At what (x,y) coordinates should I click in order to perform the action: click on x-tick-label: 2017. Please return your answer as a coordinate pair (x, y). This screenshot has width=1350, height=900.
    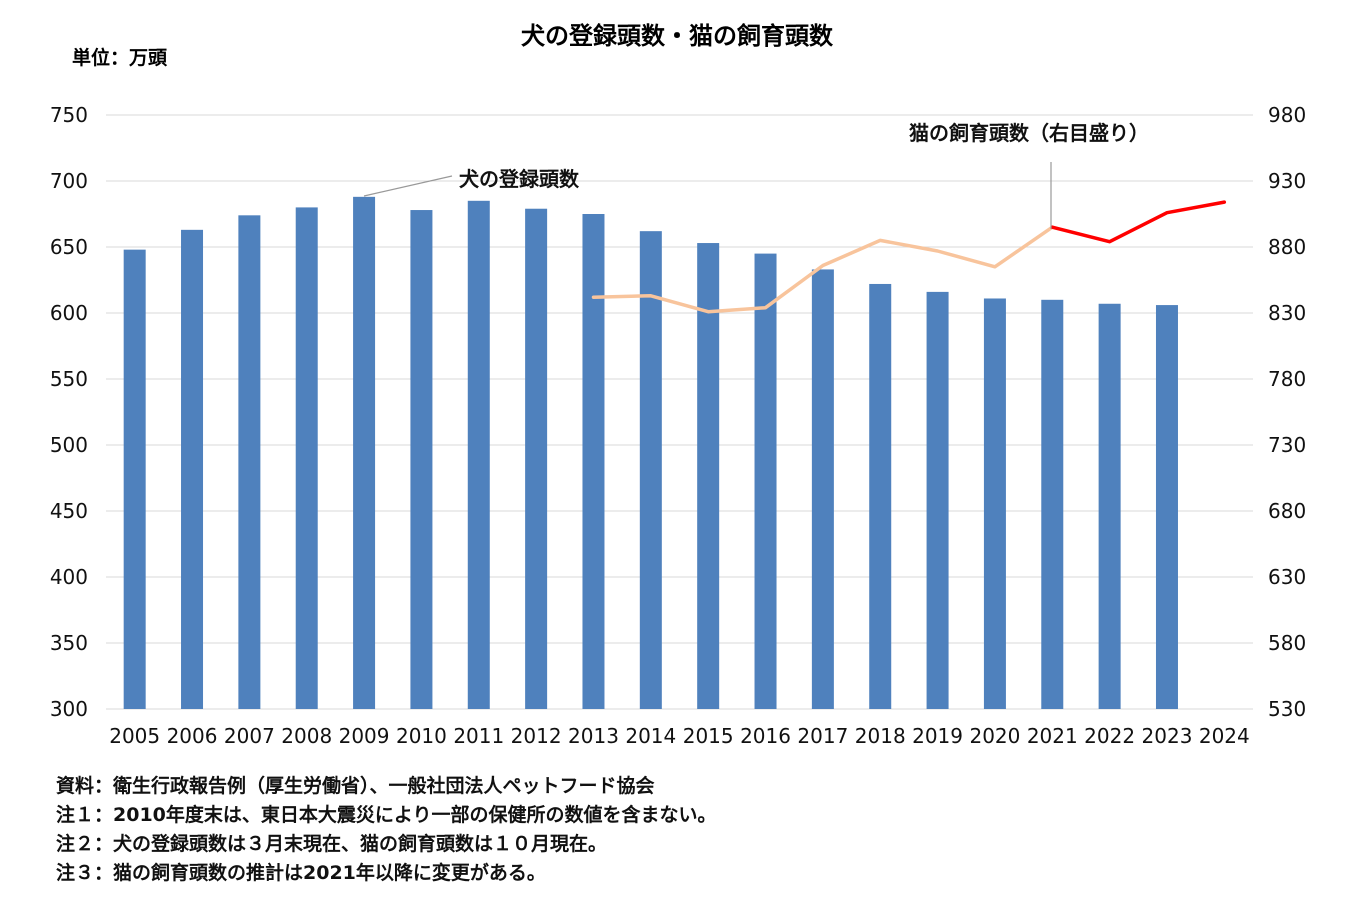
    Looking at the image, I should click on (822, 736).